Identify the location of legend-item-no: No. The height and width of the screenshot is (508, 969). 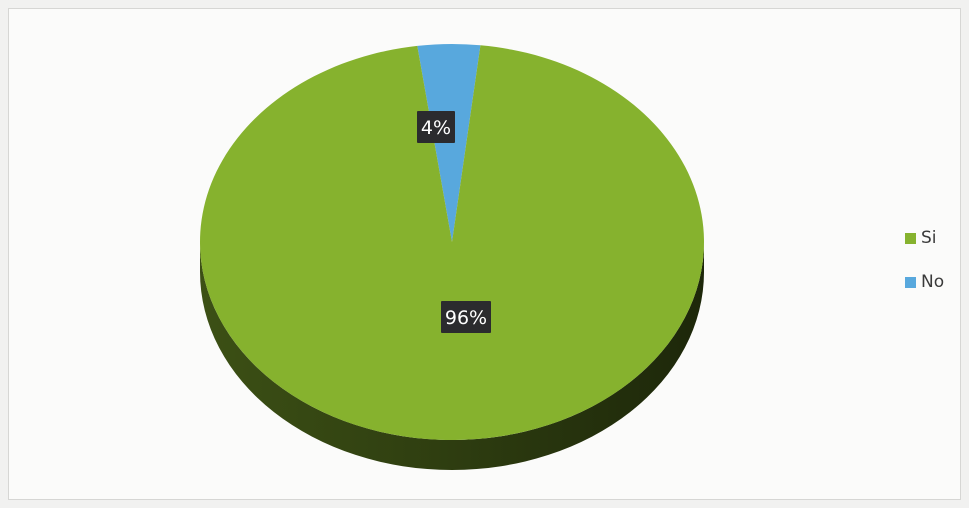
(935, 282).